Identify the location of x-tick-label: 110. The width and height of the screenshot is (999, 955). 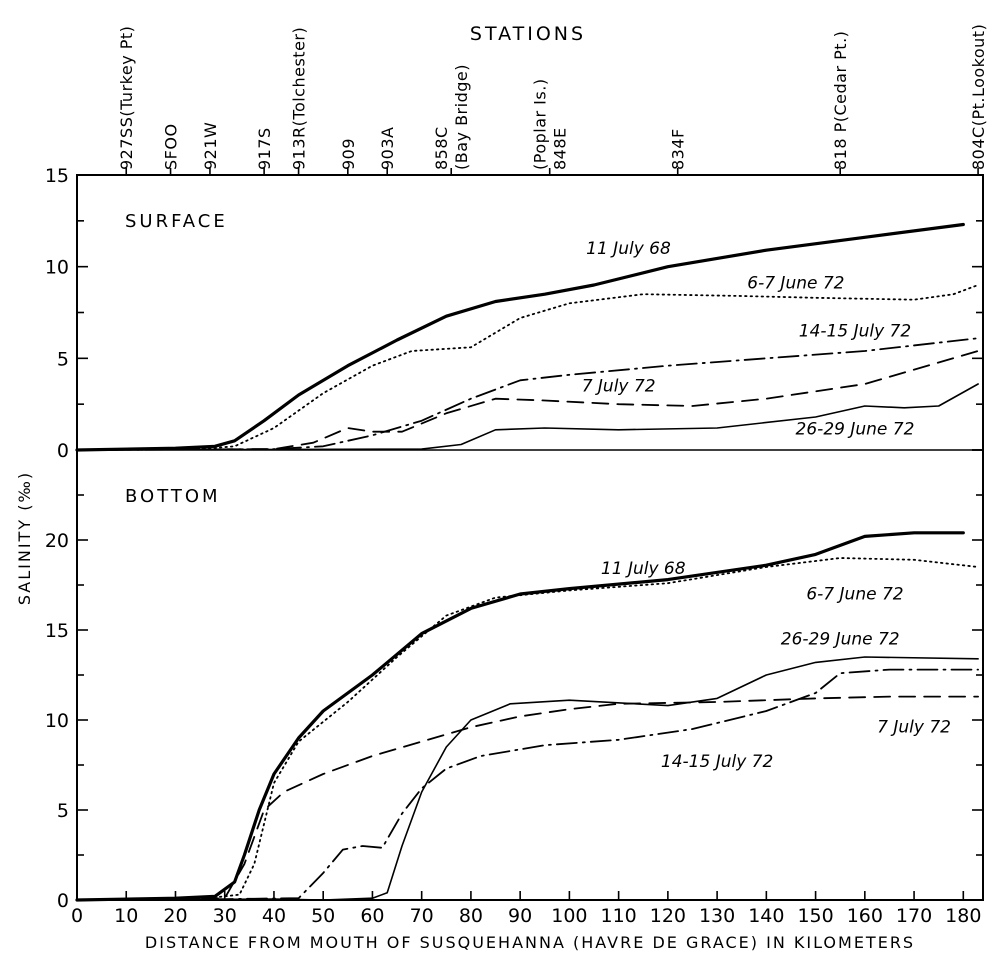
(618, 916).